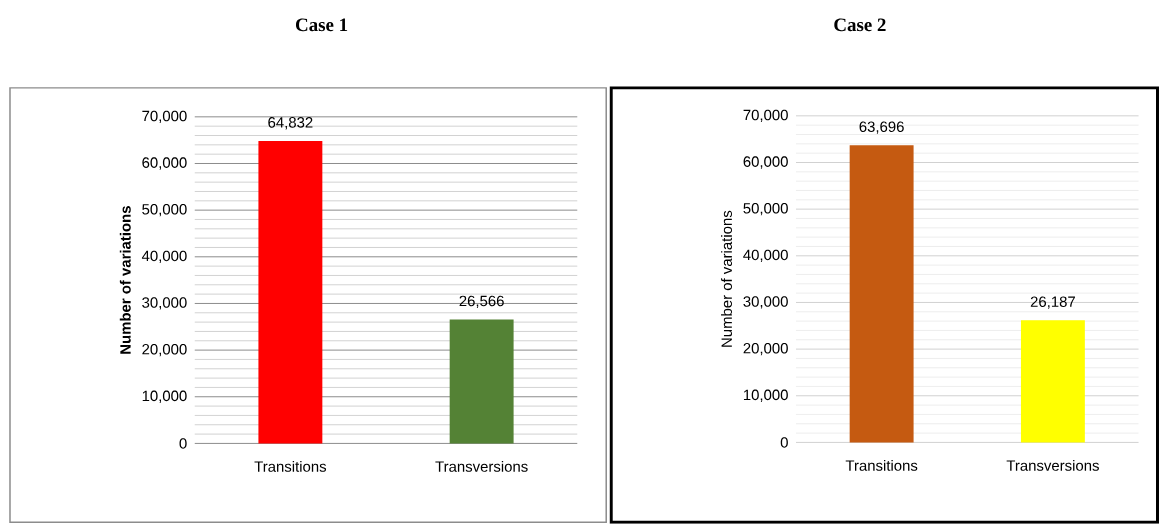  What do you see at coordinates (290, 123) in the screenshot?
I see `data-label: 64,832` at bounding box center [290, 123].